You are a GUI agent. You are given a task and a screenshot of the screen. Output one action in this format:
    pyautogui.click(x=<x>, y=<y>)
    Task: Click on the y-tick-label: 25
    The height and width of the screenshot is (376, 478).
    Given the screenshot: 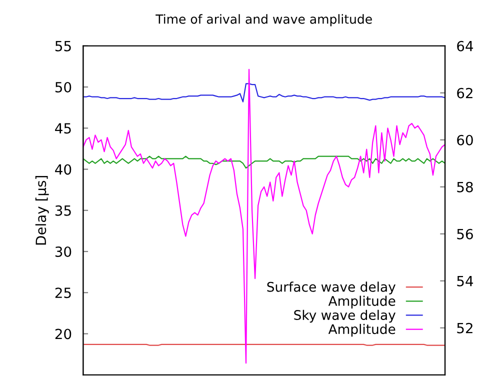 What is the action you would take?
    pyautogui.click(x=63, y=293)
    